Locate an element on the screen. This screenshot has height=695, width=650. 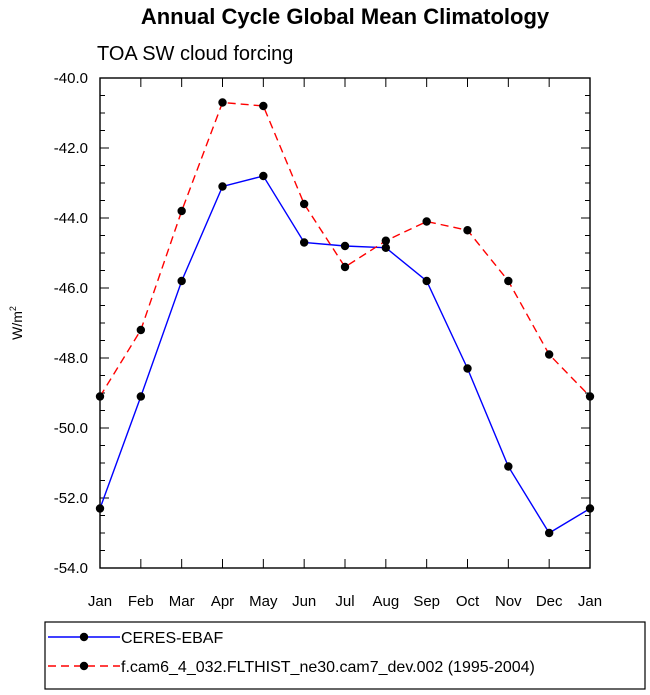
y-axis-label: W/m2 is located at coordinates (16, 323).